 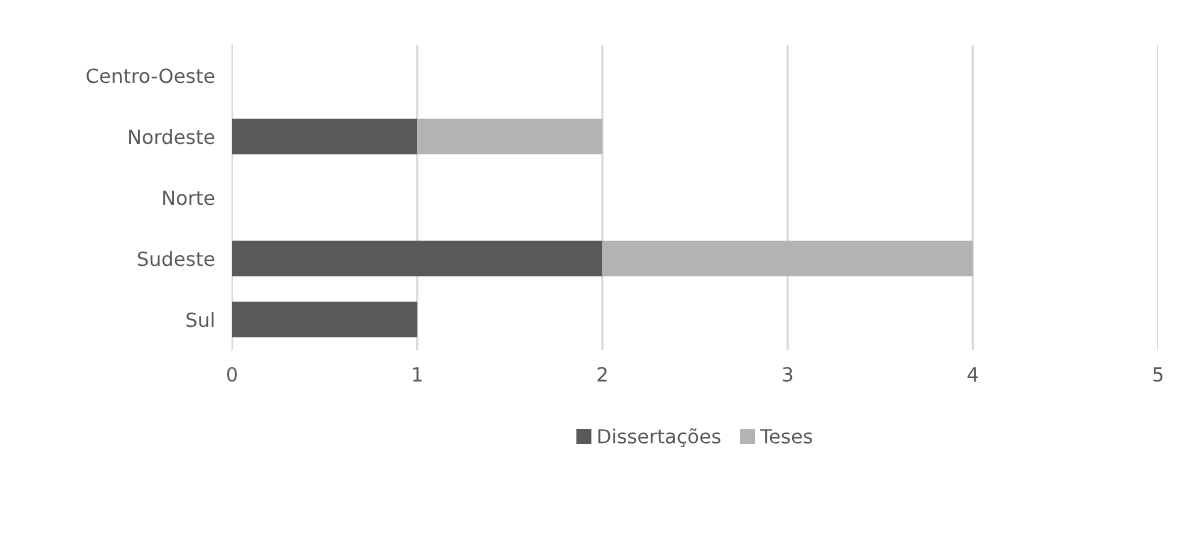 What do you see at coordinates (786, 436) in the screenshot?
I see `legend-label: Teses` at bounding box center [786, 436].